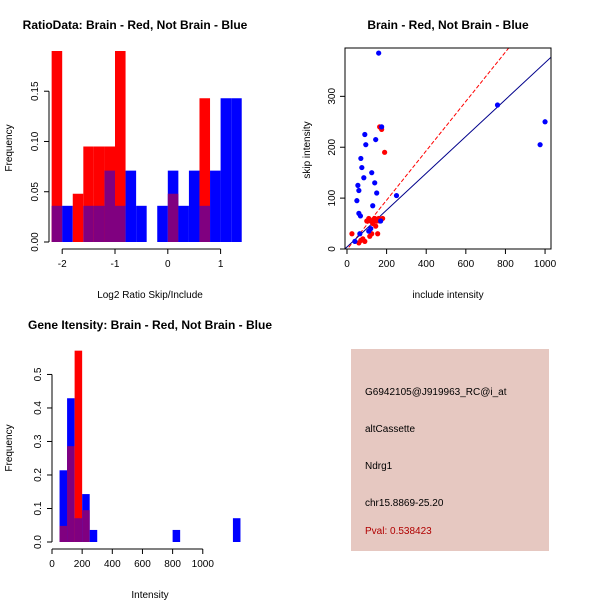 This screenshot has width=600, height=600. I want to click on gene-intensity-y-tick-label: 0.1, so click(38, 508).